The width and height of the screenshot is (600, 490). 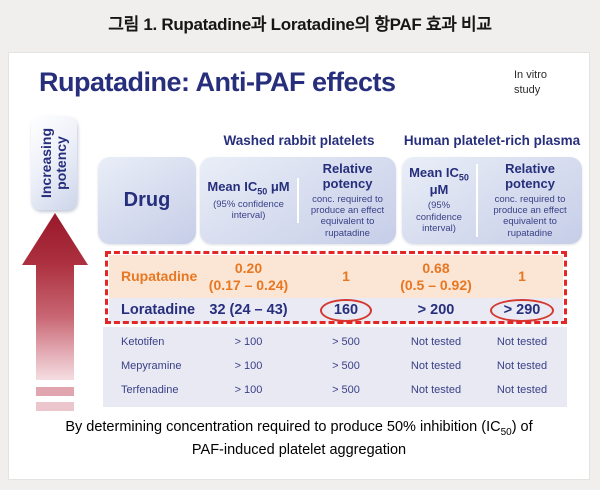 I want to click on human-mean-ic50-header: Mean IC50 μM (95% confidence interval), so click(x=440, y=200).